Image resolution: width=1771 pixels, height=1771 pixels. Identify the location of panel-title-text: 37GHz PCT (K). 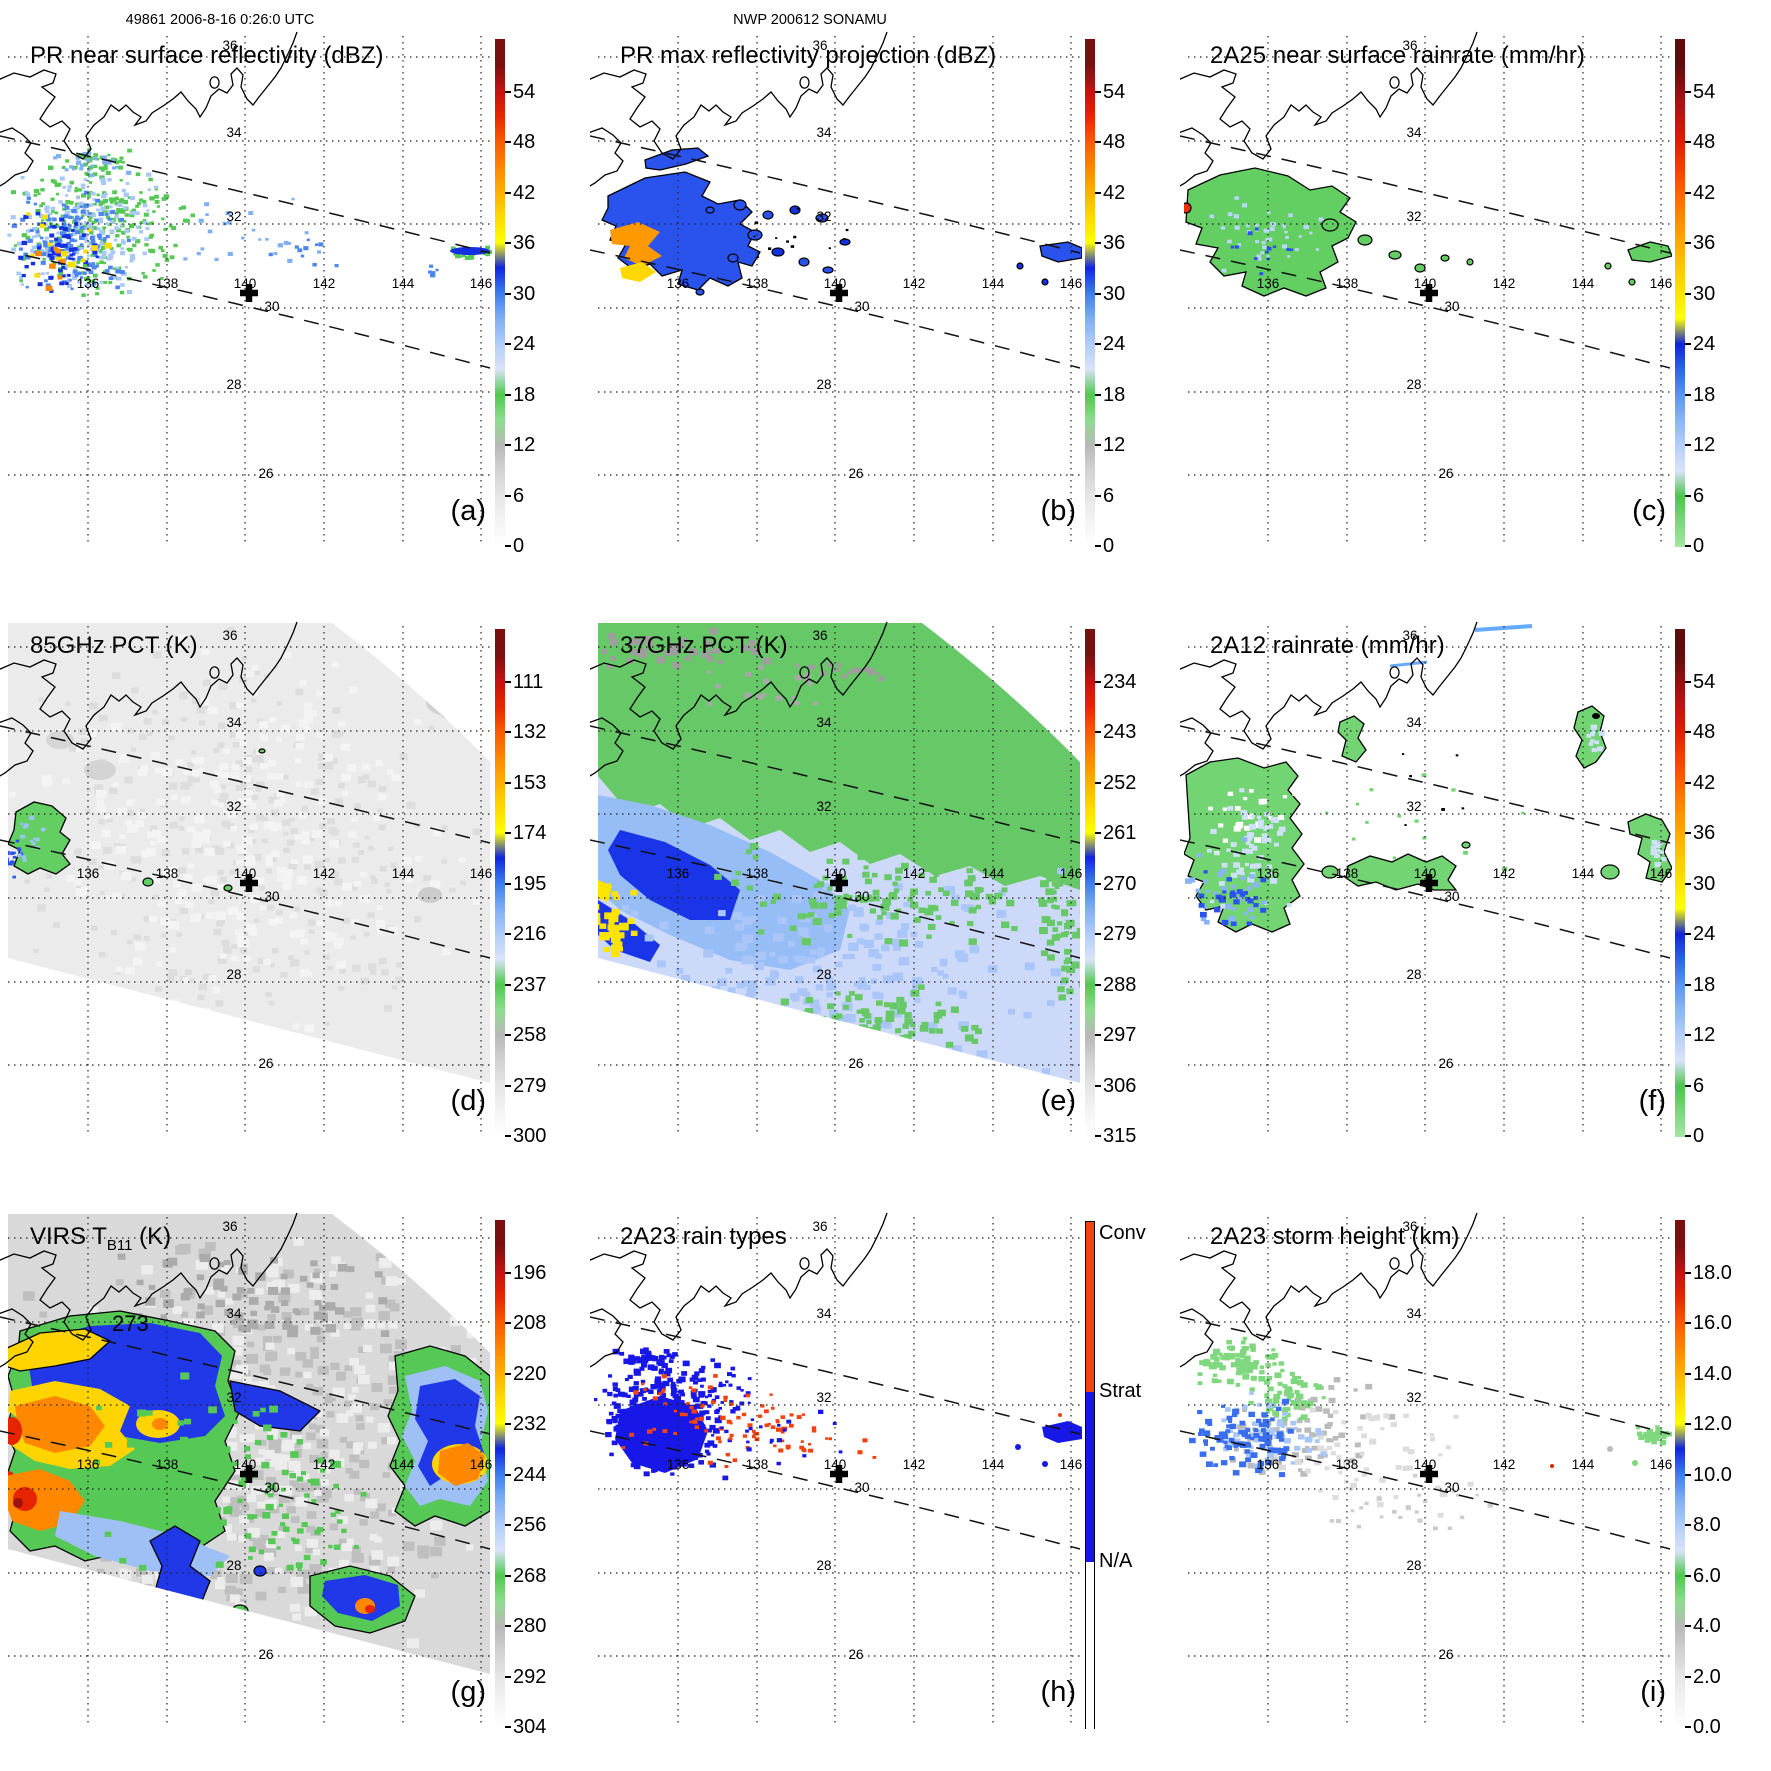
(704, 645).